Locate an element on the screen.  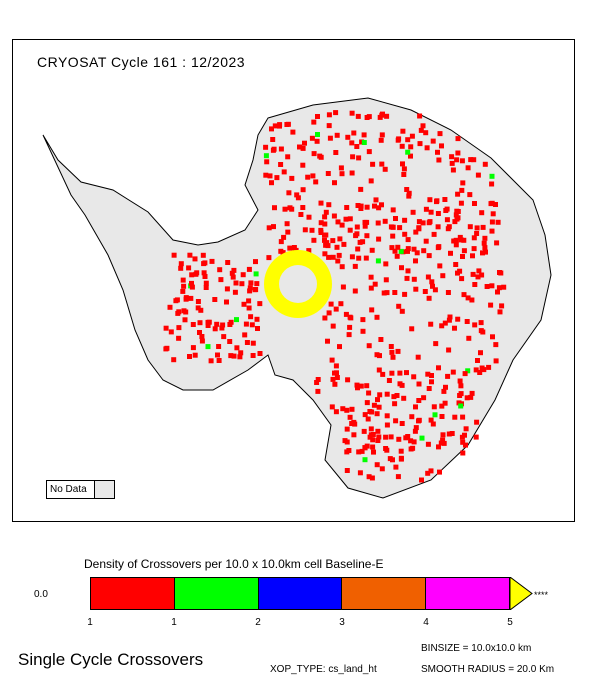
colorbar-tick-label: 5 is located at coordinates (510, 622).